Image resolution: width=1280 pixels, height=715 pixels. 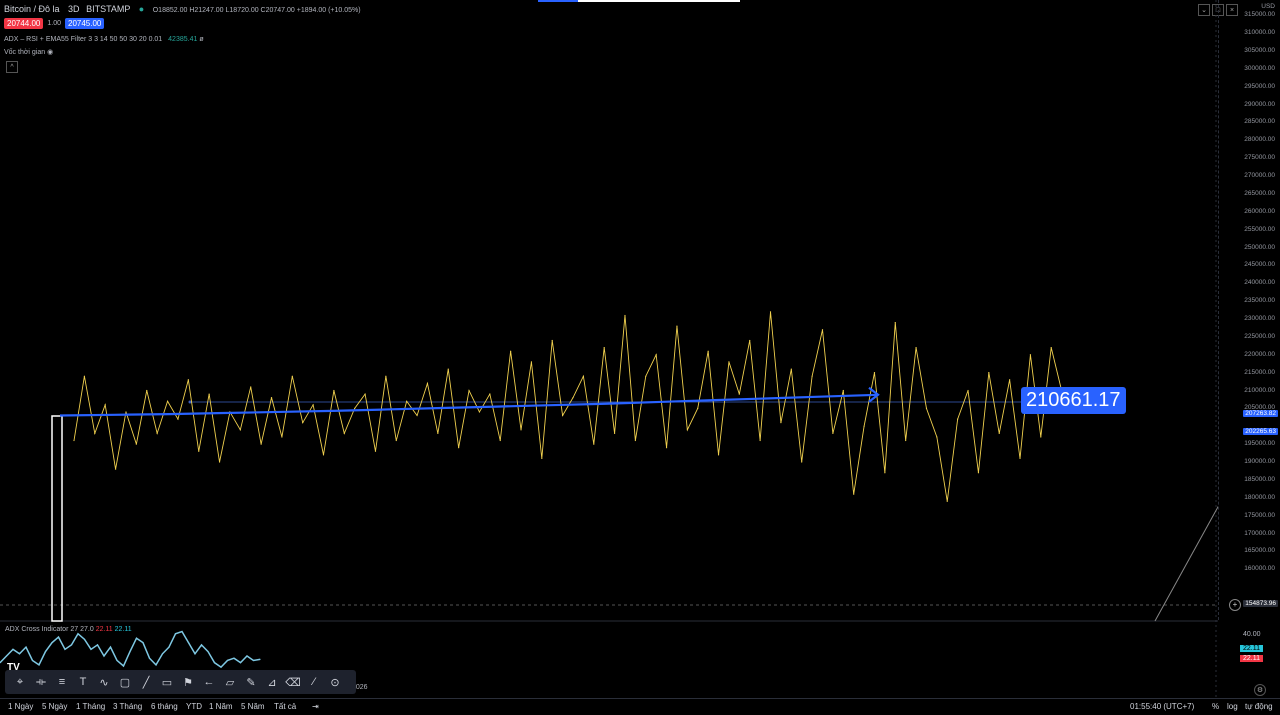 I want to click on range-5y: 5 Năm, so click(x=253, y=706).